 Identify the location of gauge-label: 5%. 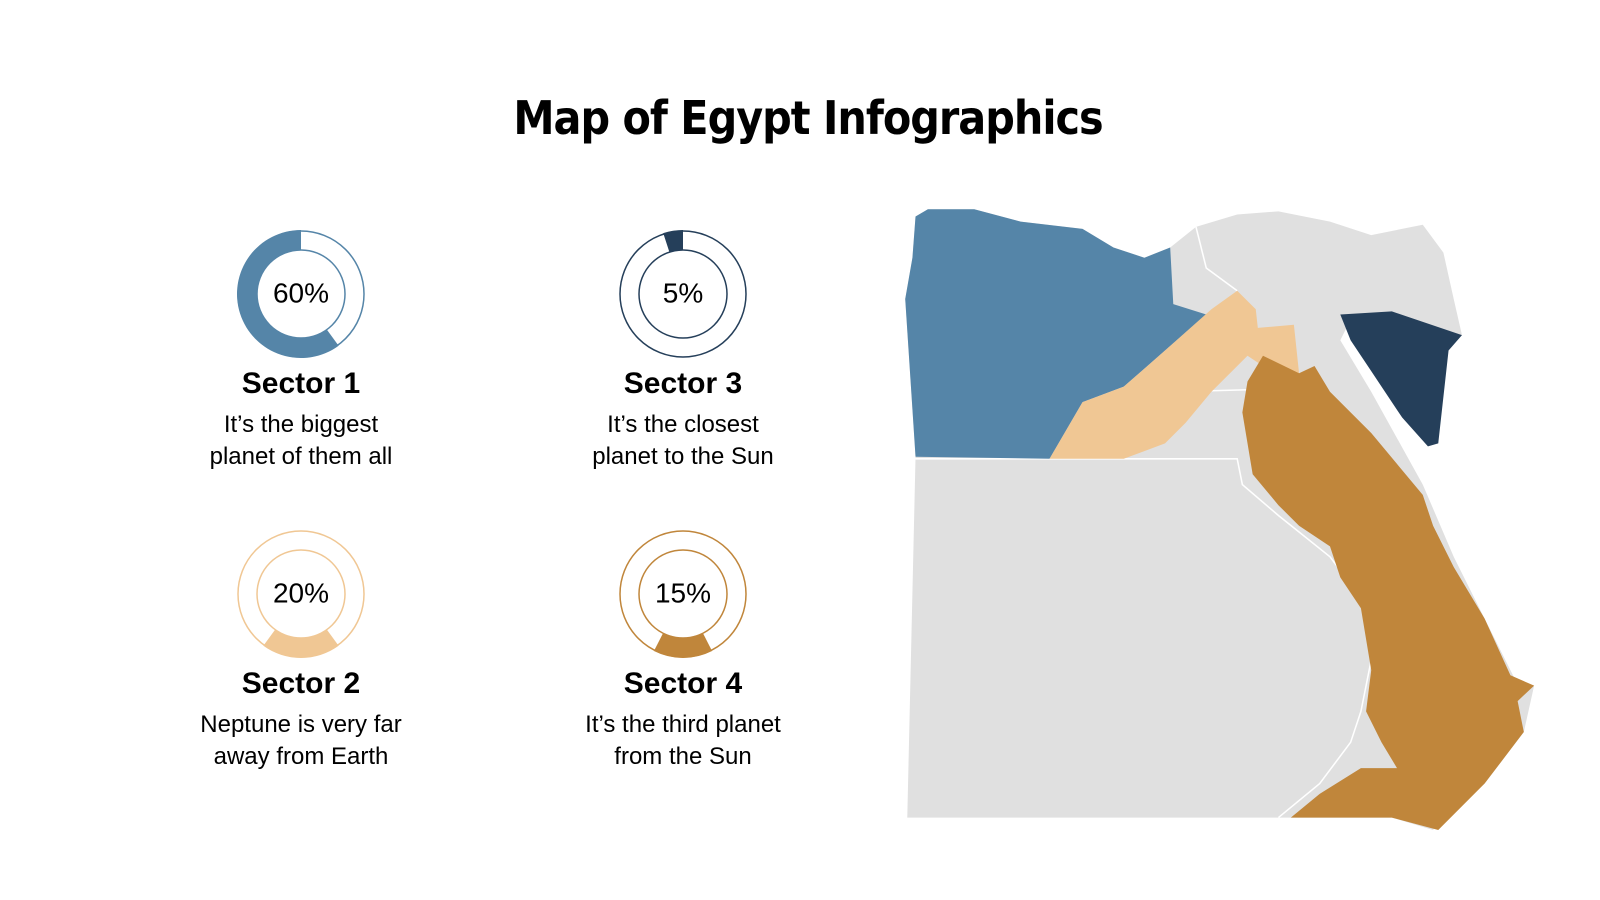
(683, 292).